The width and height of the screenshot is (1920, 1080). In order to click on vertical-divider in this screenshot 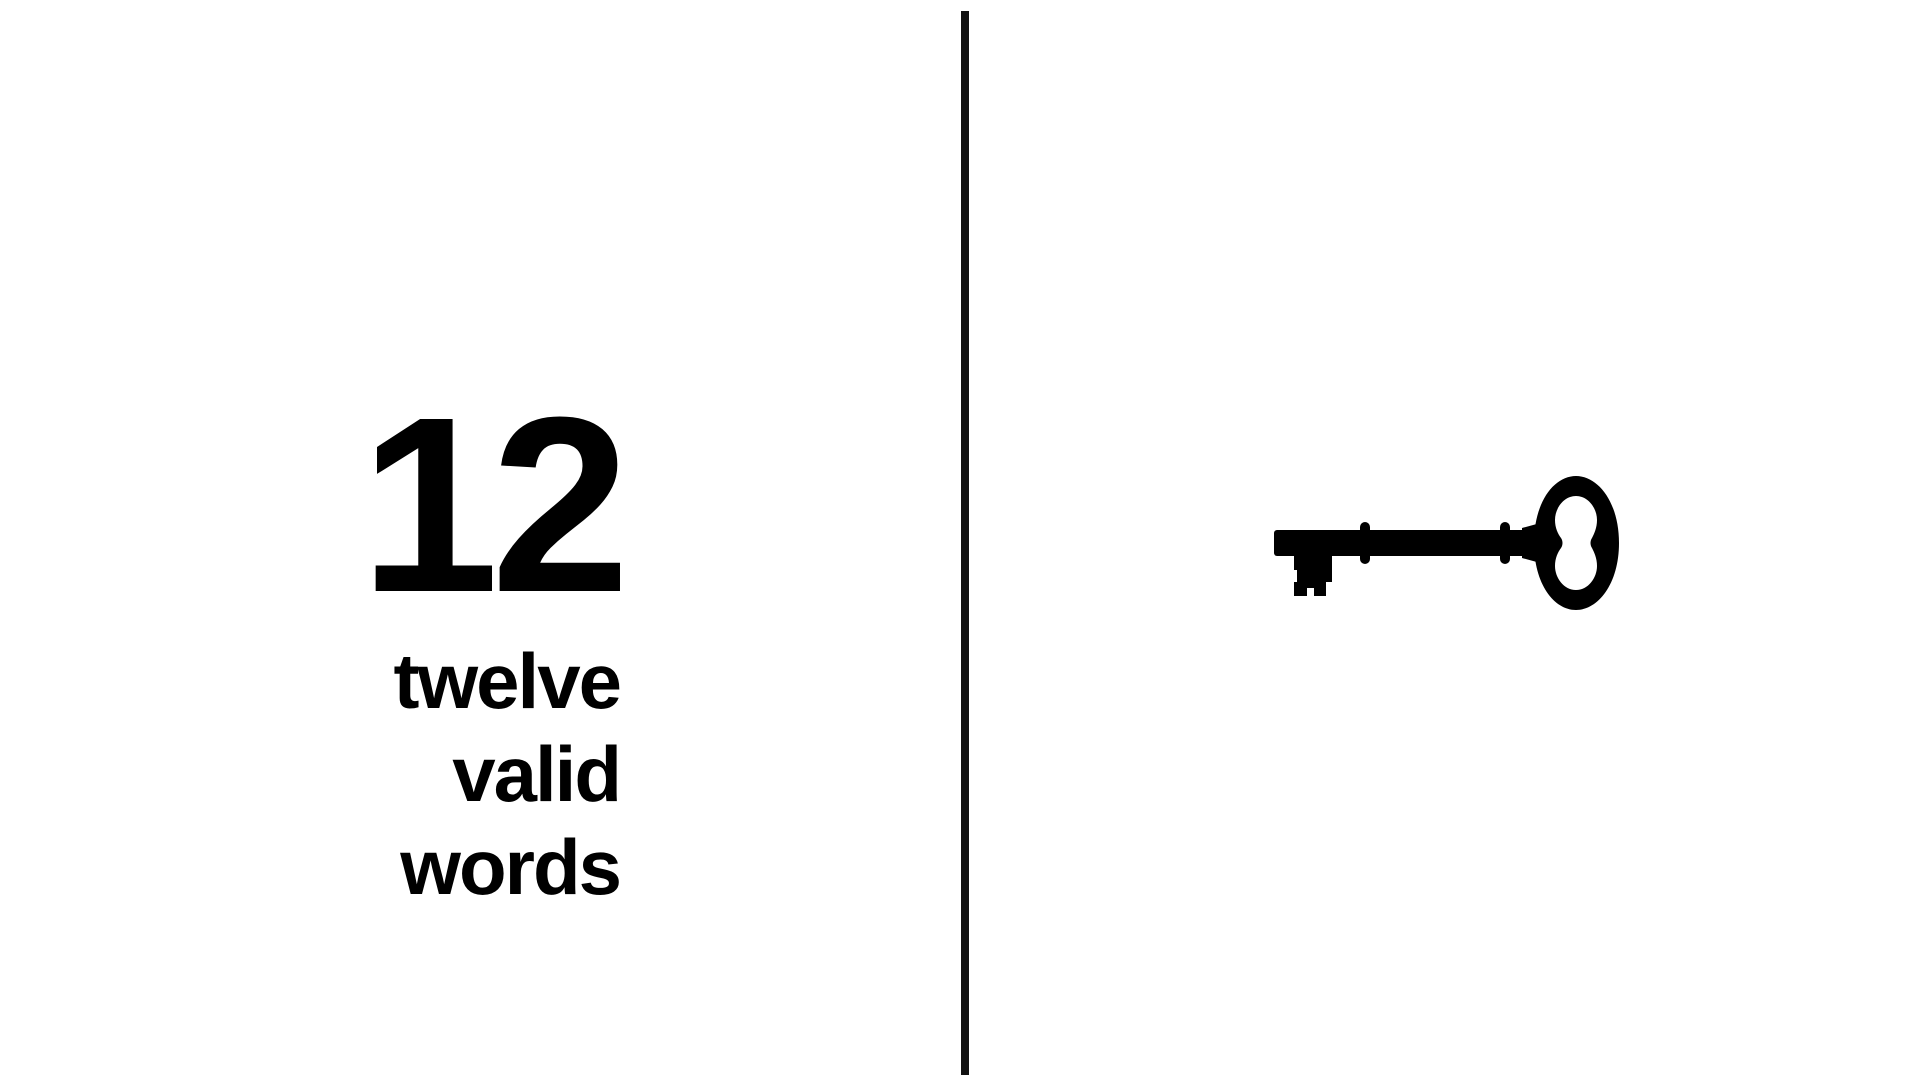, I will do `click(965, 543)`.